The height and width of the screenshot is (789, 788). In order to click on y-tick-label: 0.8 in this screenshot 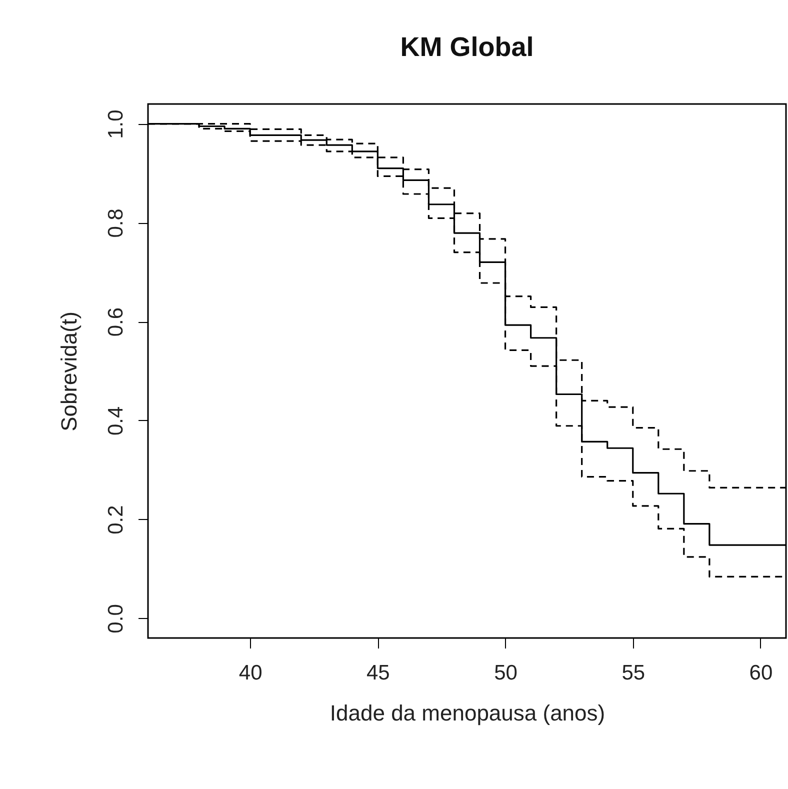, I will do `click(116, 223)`.